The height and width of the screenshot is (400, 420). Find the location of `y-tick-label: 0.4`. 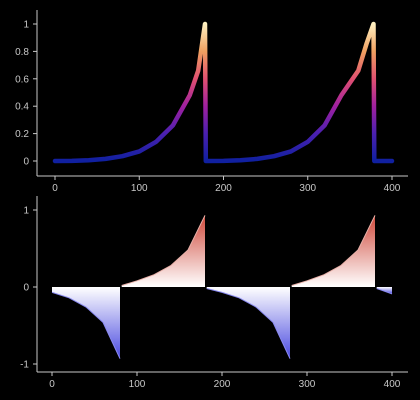

y-tick-label: 0.4 is located at coordinates (22, 107).